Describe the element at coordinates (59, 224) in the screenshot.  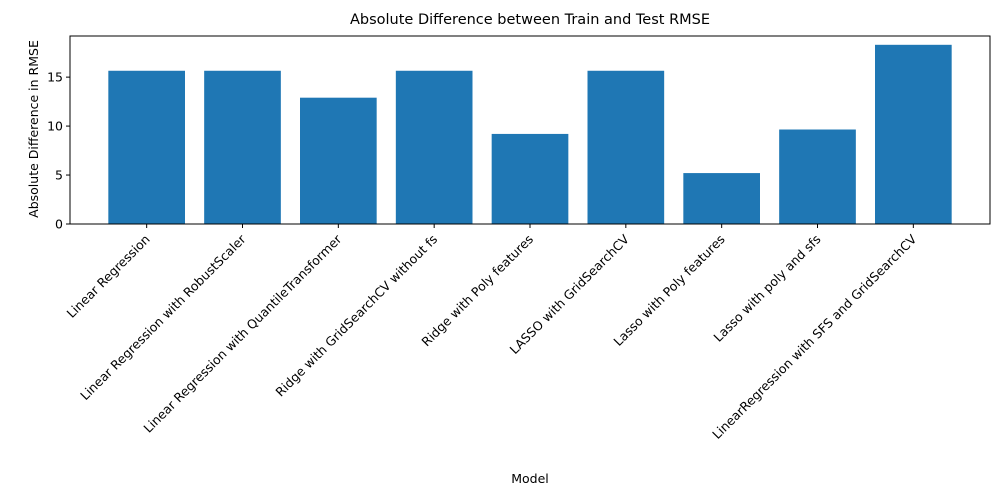
I see `y-tick-label: 0` at that location.